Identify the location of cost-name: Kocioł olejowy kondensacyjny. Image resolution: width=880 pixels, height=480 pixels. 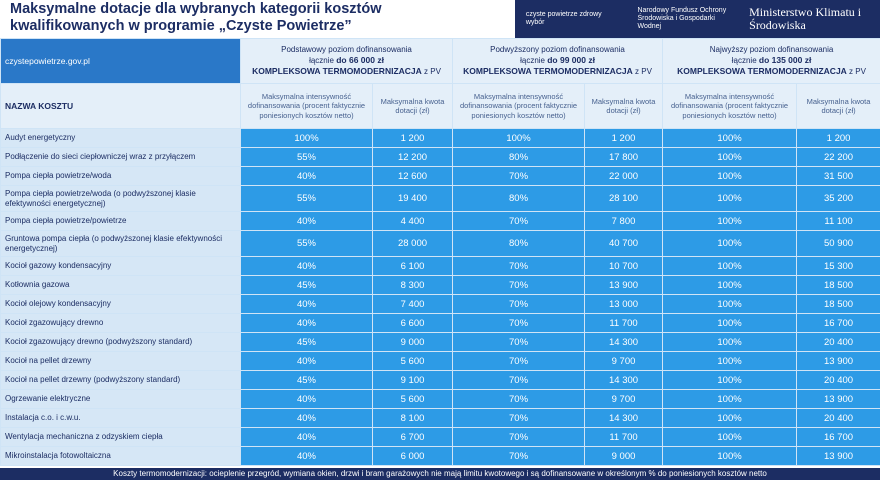
(120, 304).